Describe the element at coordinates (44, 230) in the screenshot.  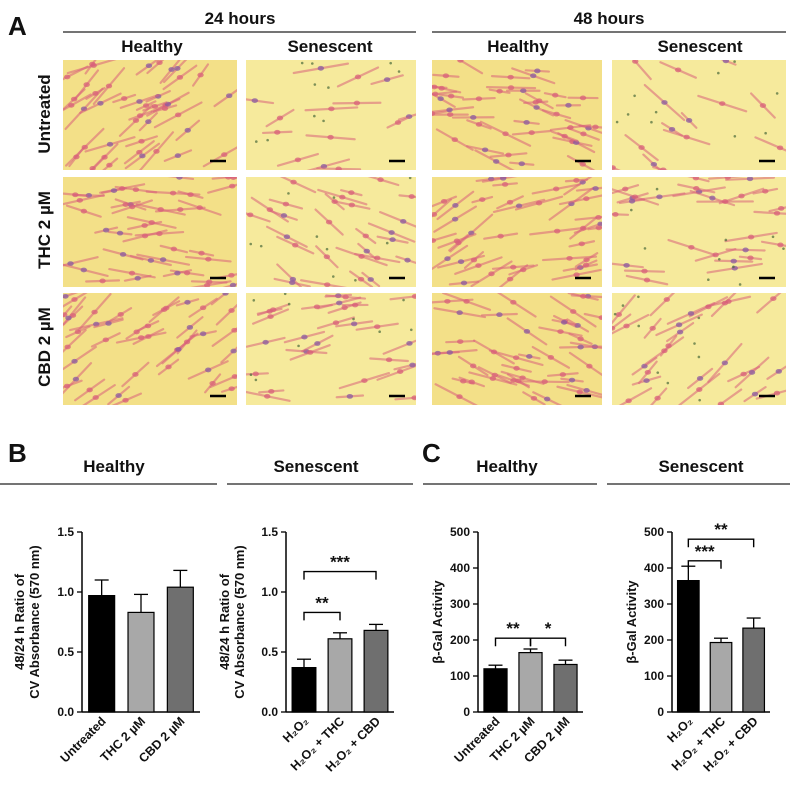
I see `row-label-thc: THC 2 µM` at that location.